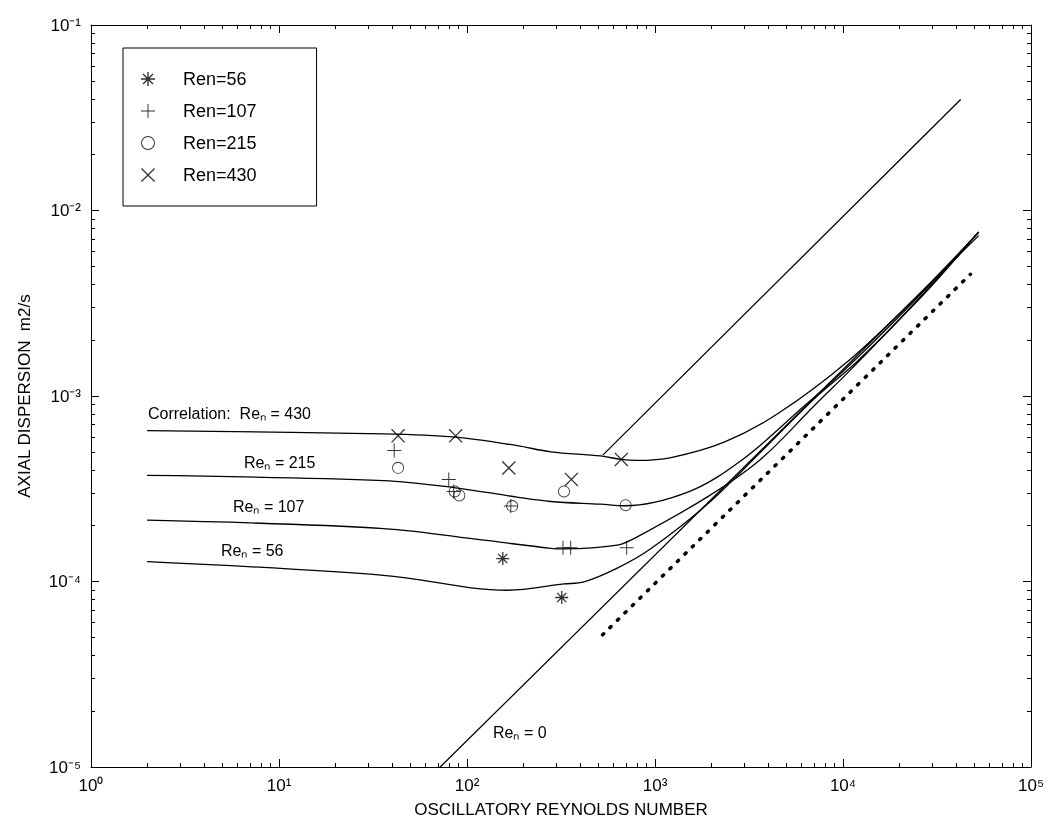 The image size is (1062, 838). I want to click on annotation: Reₙ = 107, so click(269, 506).